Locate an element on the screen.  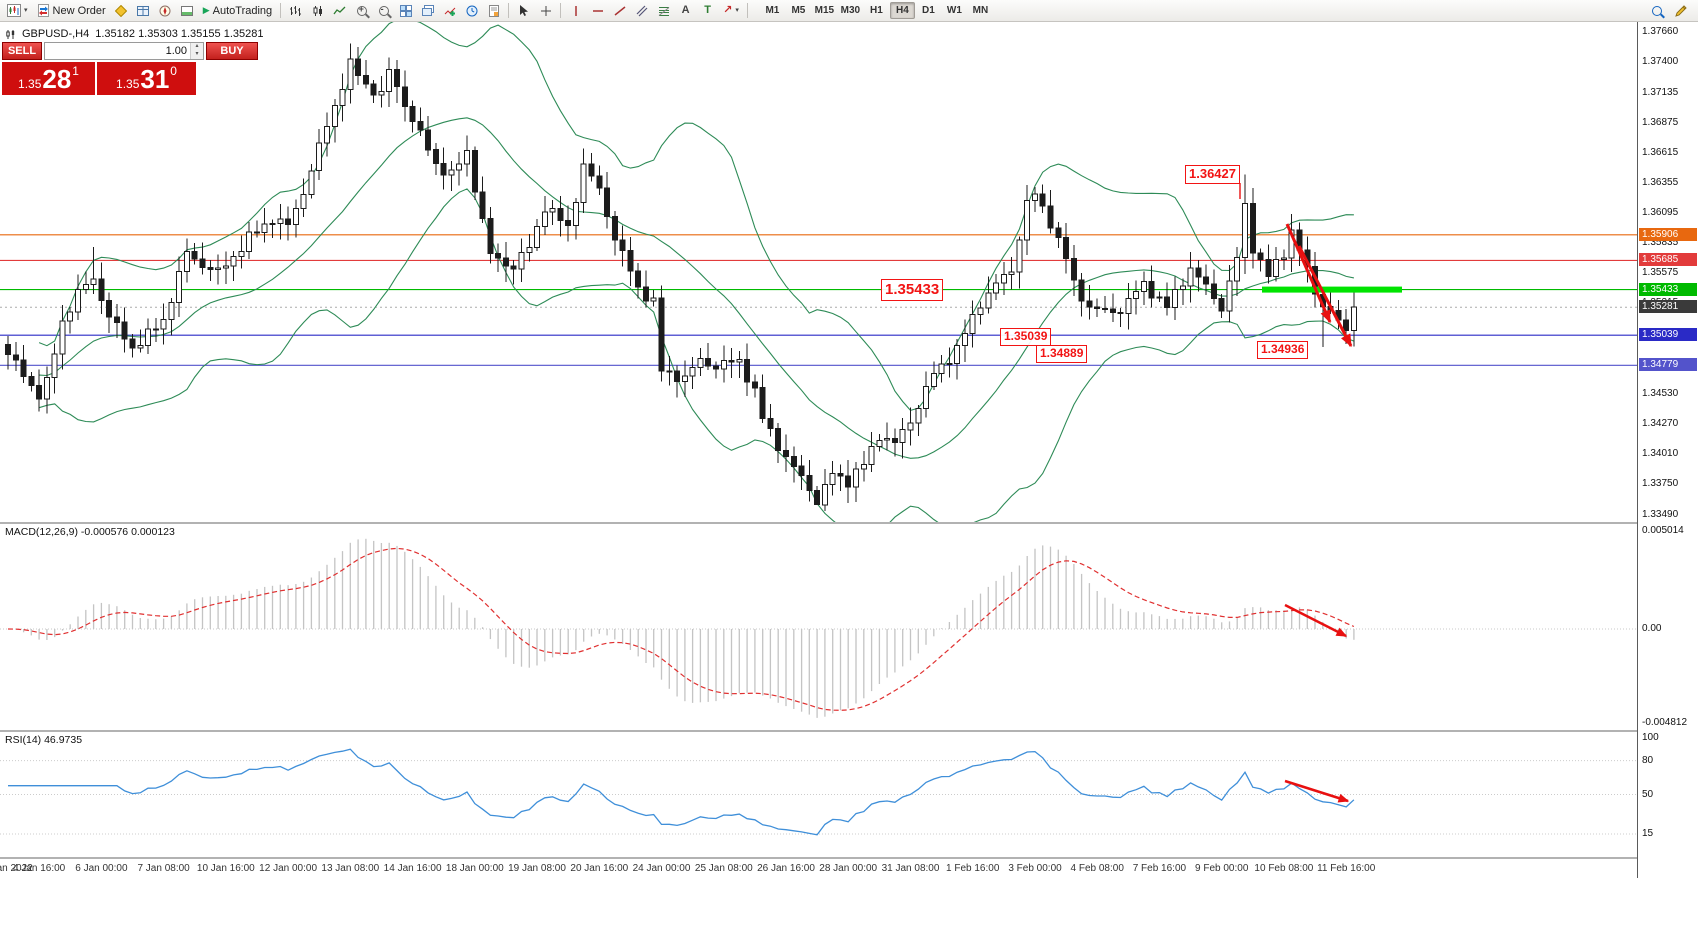
fibonacci-button is located at coordinates (663, 10).